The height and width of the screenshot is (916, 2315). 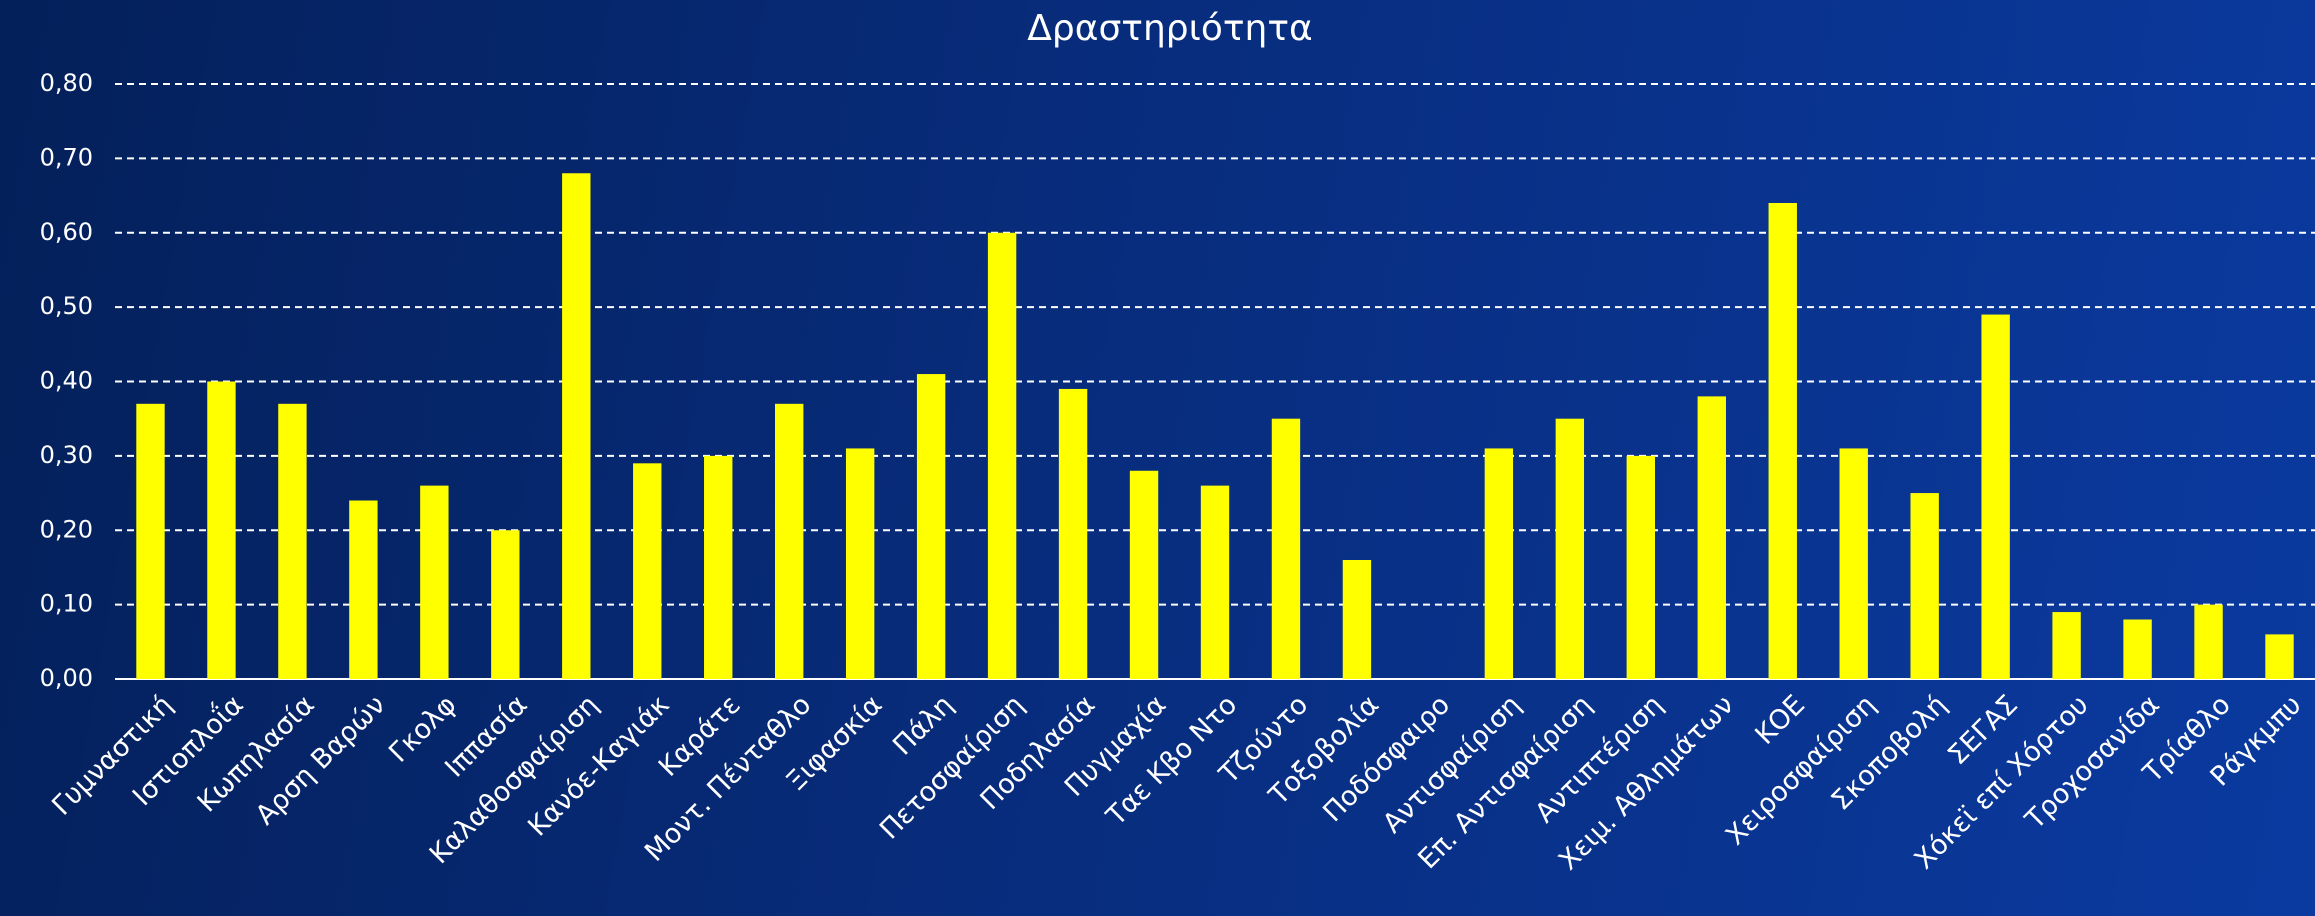 What do you see at coordinates (66, 678) in the screenshot?
I see `y-tick-label: 0,00` at bounding box center [66, 678].